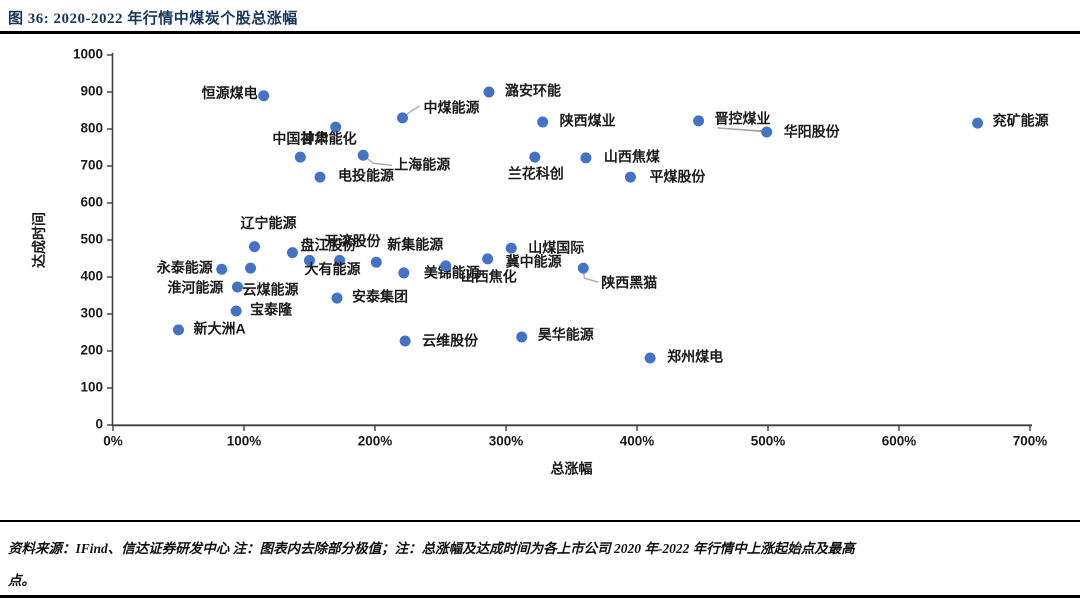 The height and width of the screenshot is (600, 1080). What do you see at coordinates (254, 247) in the screenshot?
I see `scatter-point-辽宁能源` at bounding box center [254, 247].